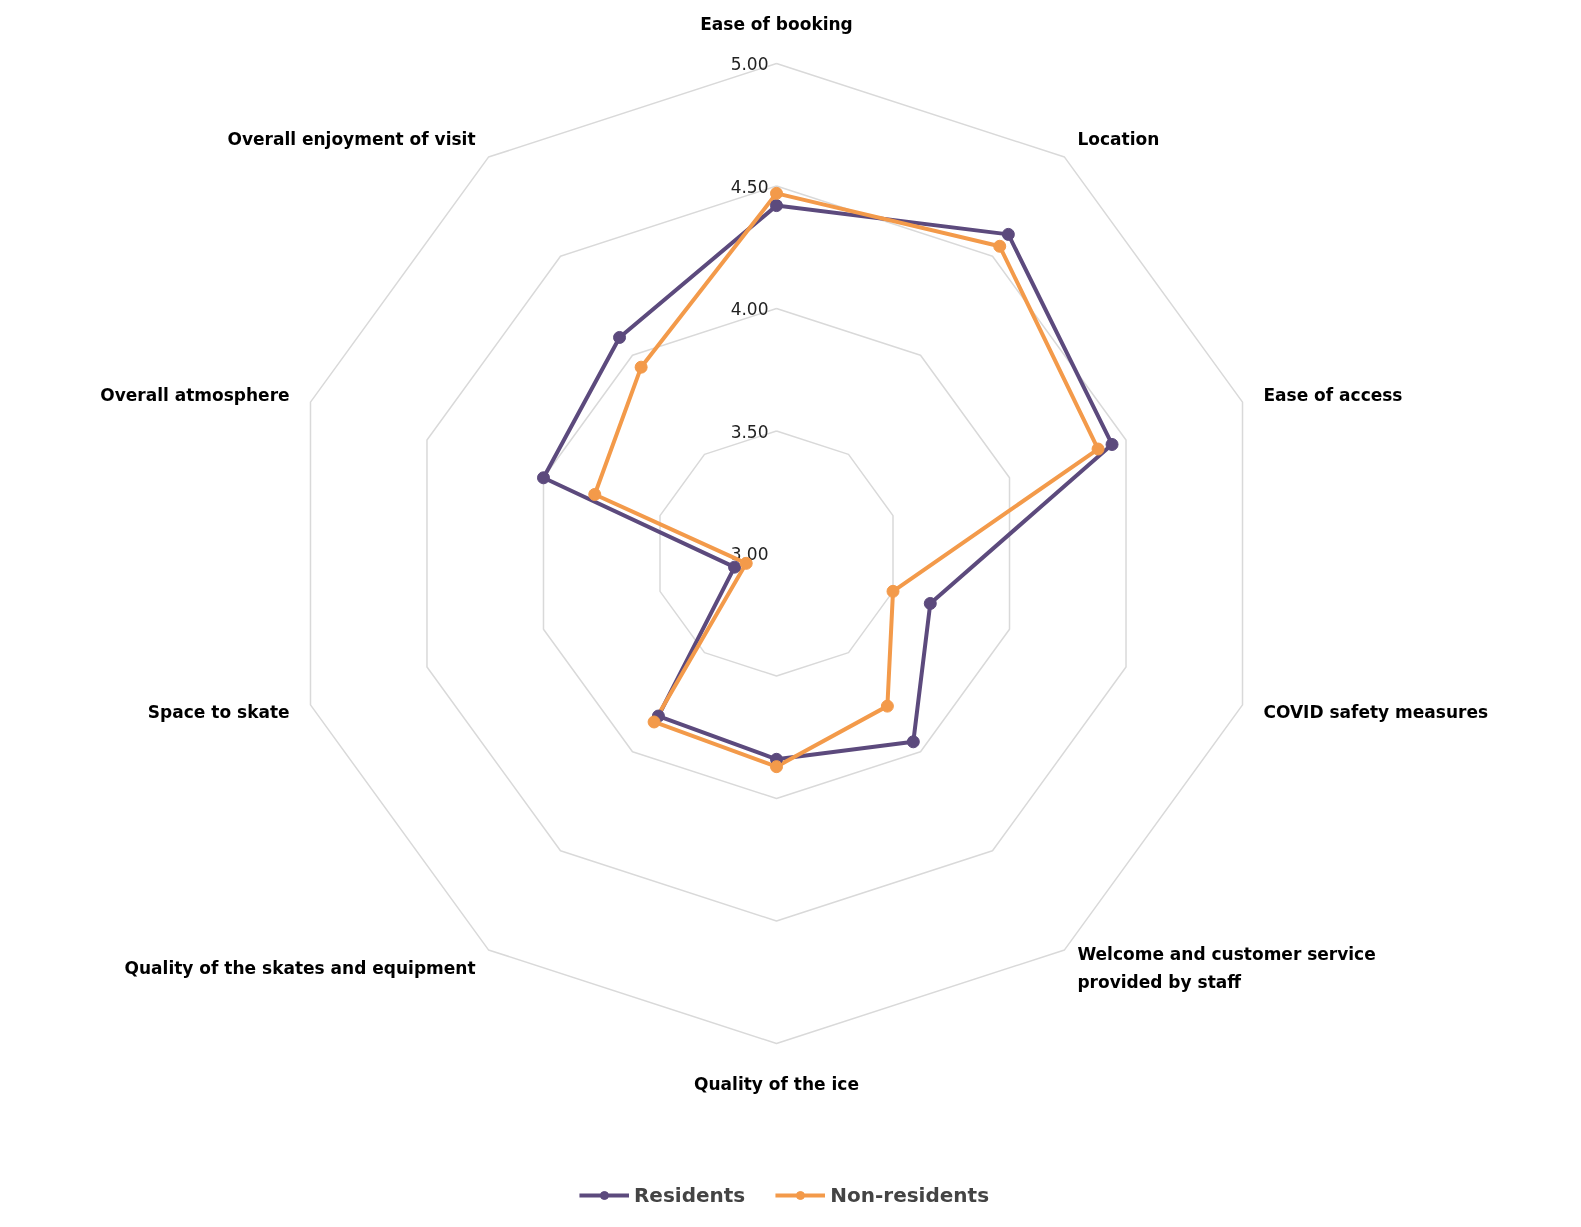  What do you see at coordinates (749, 186) in the screenshot?
I see `y-tick-label: 4.50` at bounding box center [749, 186].